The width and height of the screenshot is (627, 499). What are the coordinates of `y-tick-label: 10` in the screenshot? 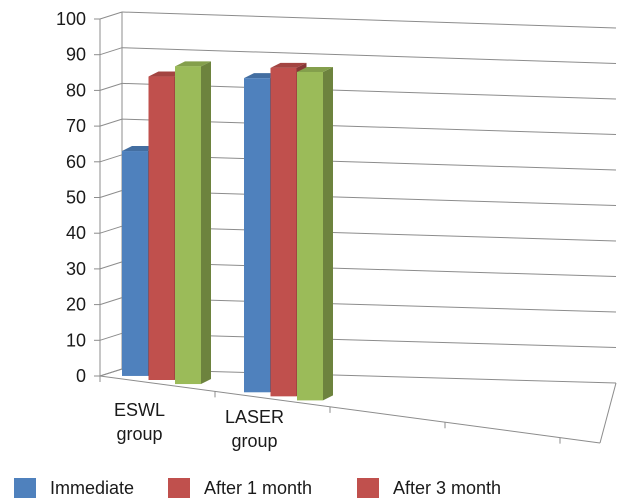 It's located at (76, 340).